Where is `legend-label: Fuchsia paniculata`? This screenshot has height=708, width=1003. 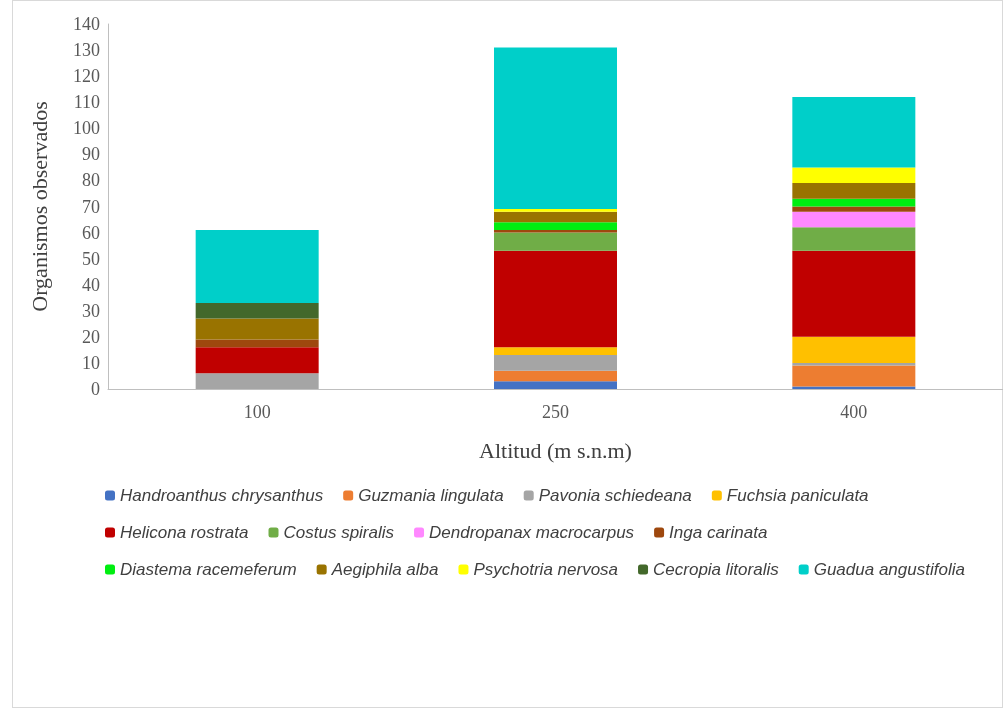 legend-label: Fuchsia paniculata is located at coordinates (797, 495).